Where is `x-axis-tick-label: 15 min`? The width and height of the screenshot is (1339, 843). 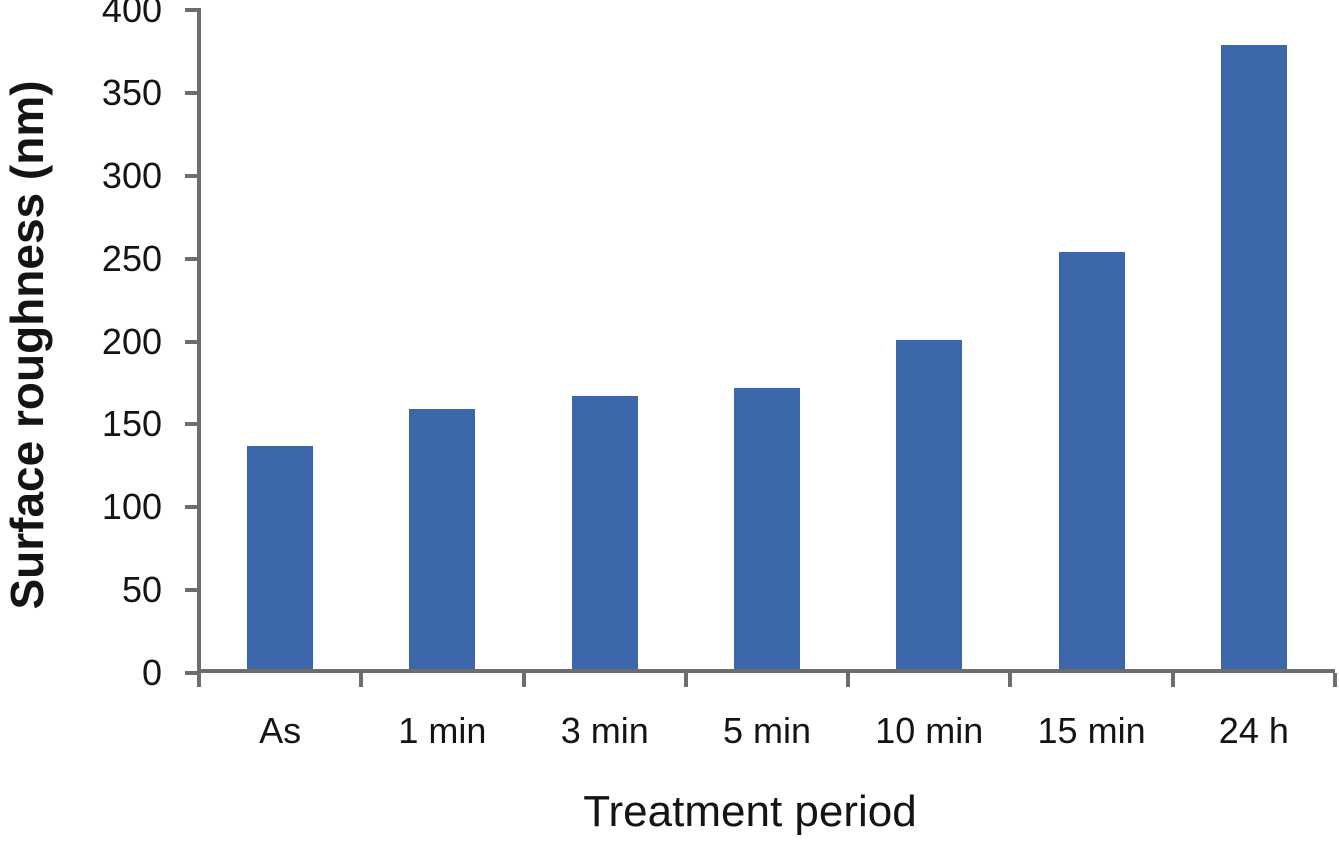
x-axis-tick-label: 15 min is located at coordinates (1091, 730).